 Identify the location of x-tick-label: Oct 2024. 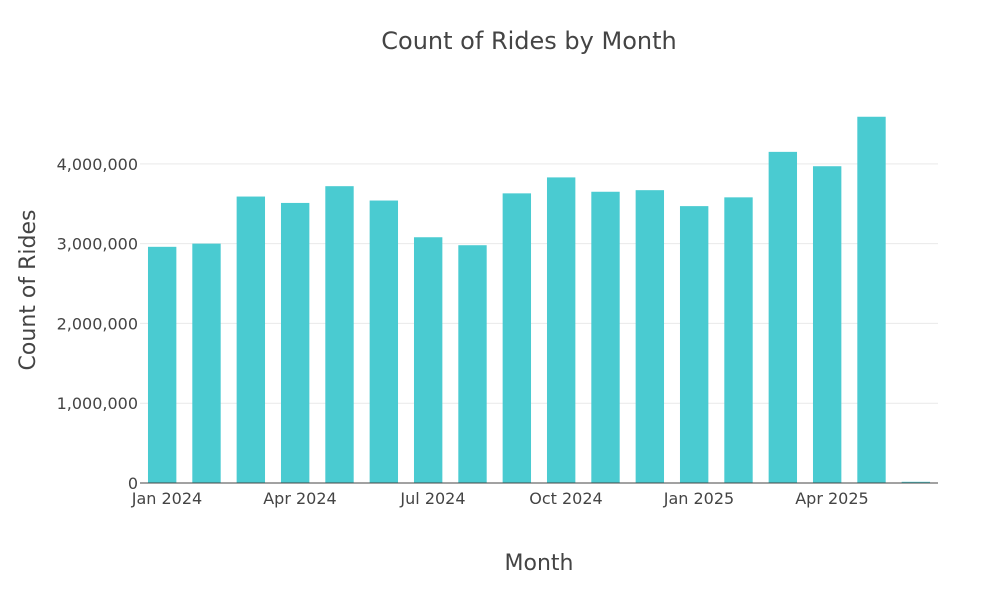
(565, 498).